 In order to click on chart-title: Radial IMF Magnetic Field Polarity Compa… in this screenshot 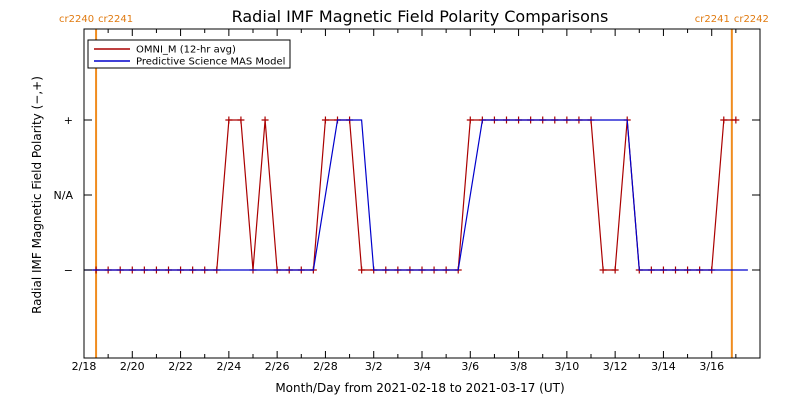, I will do `click(420, 16)`.